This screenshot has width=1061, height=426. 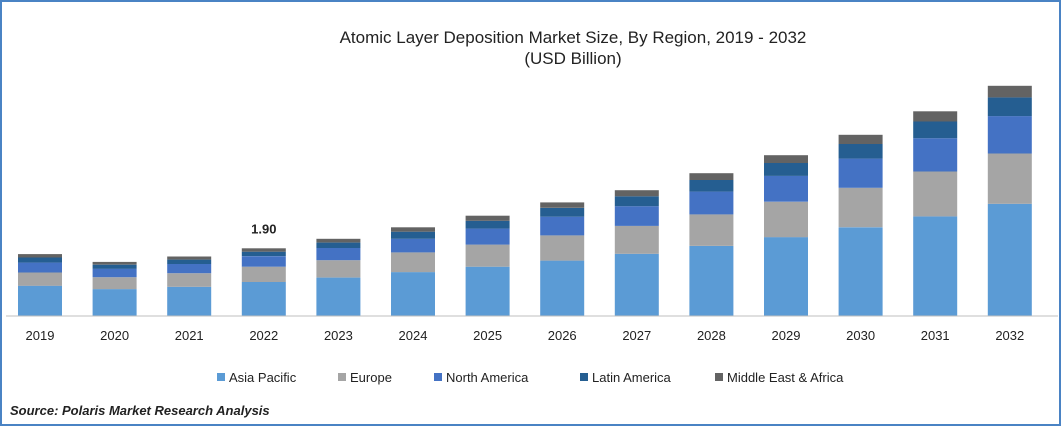 I want to click on x-tick-2030: 2030, so click(x=860, y=335).